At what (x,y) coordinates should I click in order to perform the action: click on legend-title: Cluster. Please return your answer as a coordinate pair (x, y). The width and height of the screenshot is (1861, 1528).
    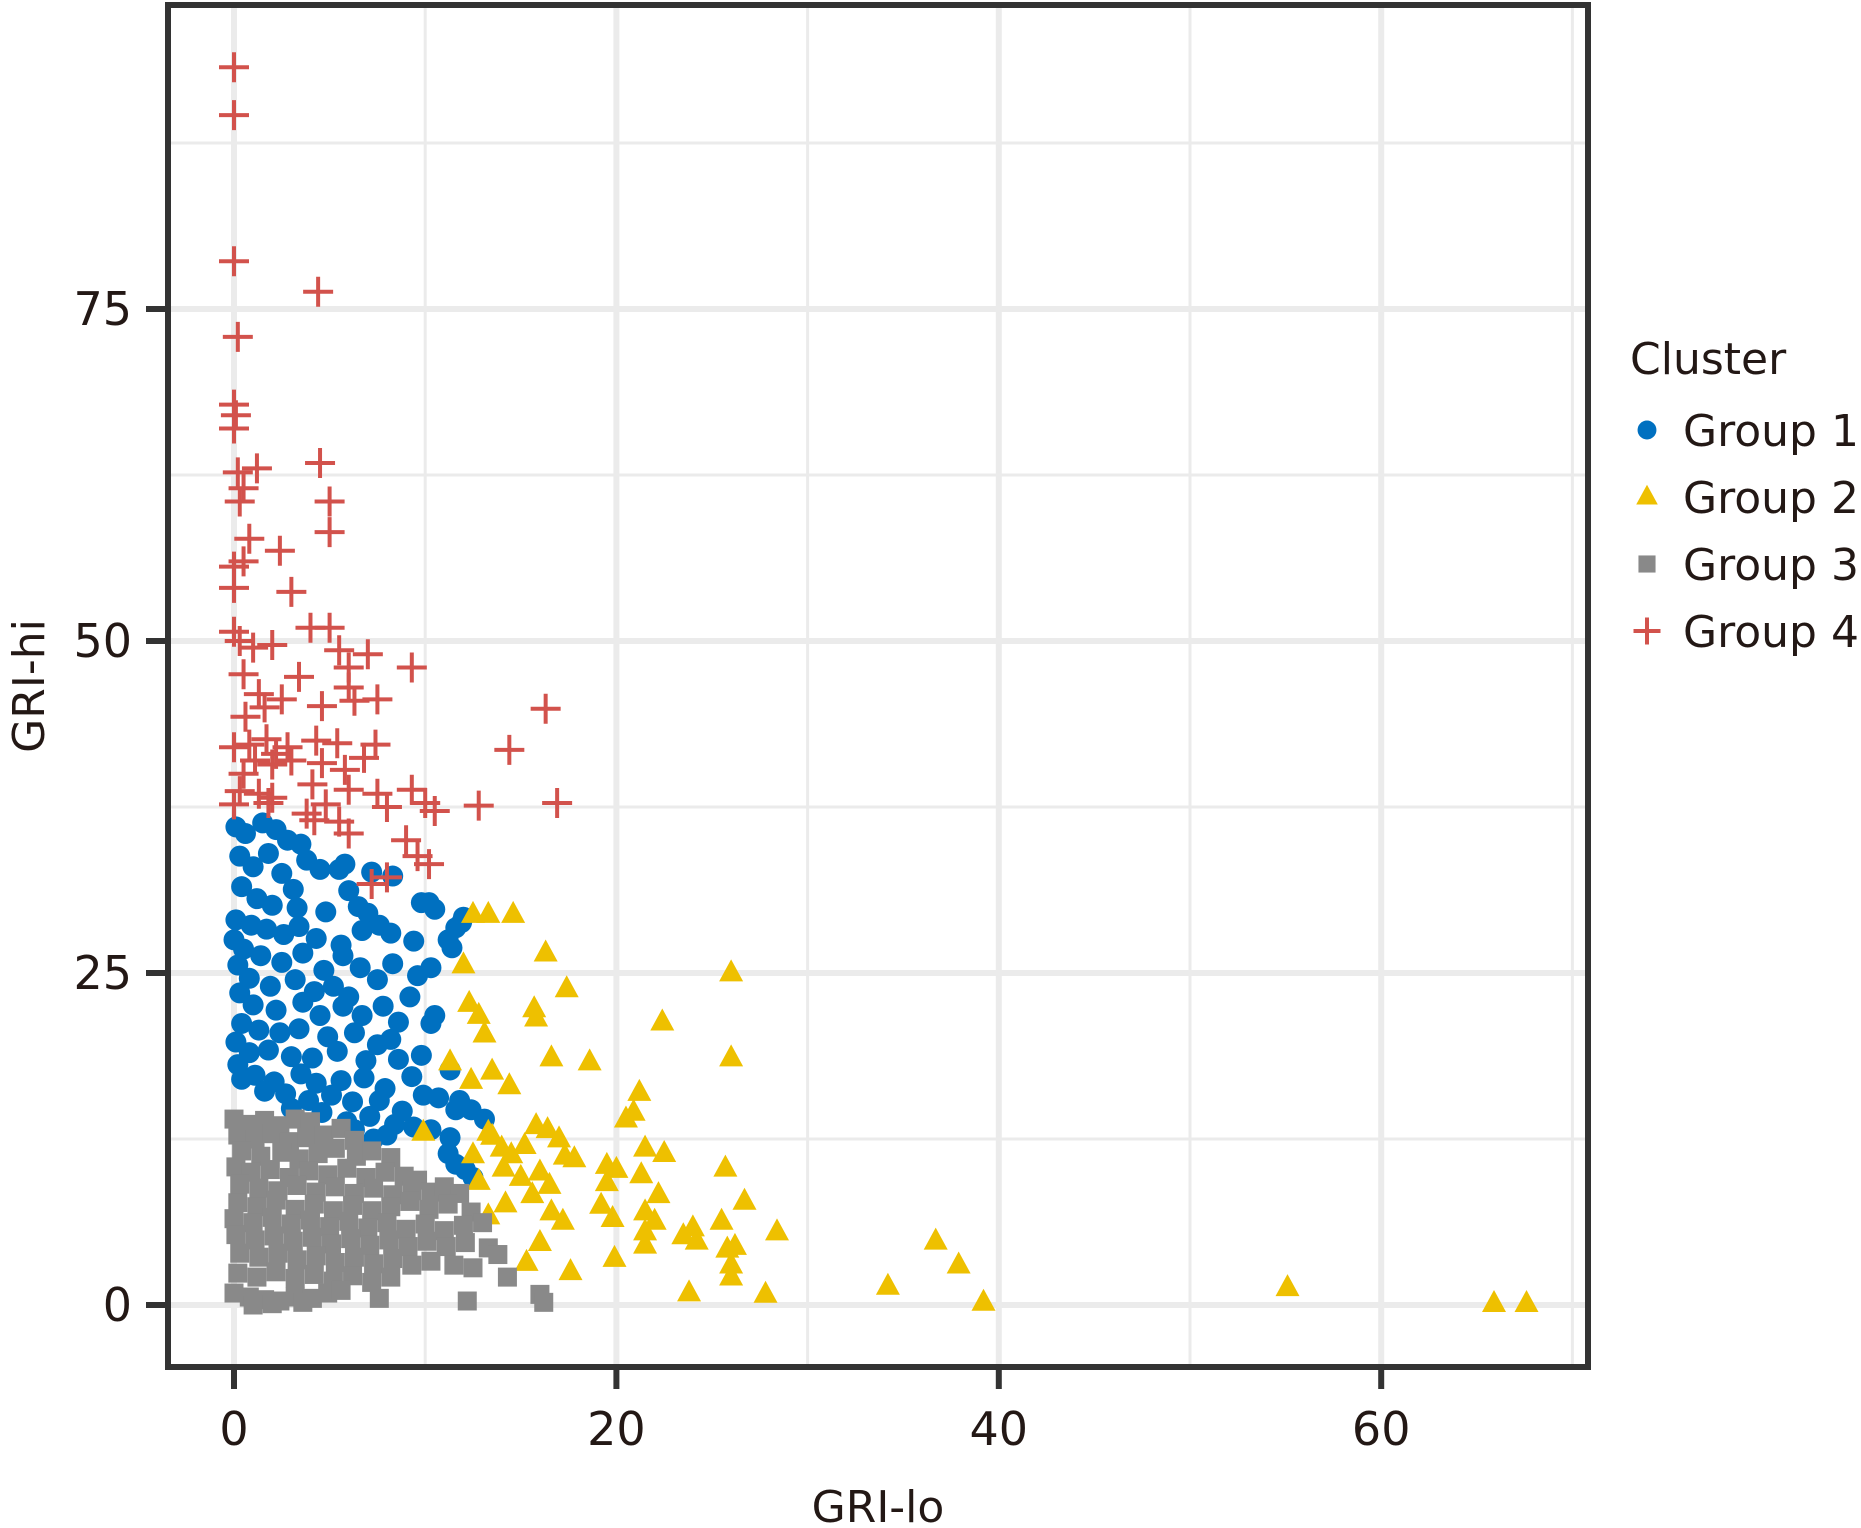
    Looking at the image, I should click on (1708, 359).